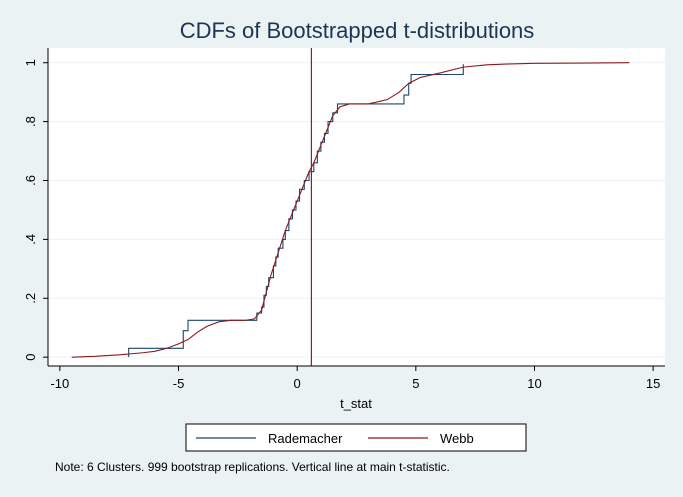 This screenshot has height=497, width=683. Describe the element at coordinates (35, 210) in the screenshot. I see `y-axis-ticks: 0 .2 .4 .6 .8 1` at that location.